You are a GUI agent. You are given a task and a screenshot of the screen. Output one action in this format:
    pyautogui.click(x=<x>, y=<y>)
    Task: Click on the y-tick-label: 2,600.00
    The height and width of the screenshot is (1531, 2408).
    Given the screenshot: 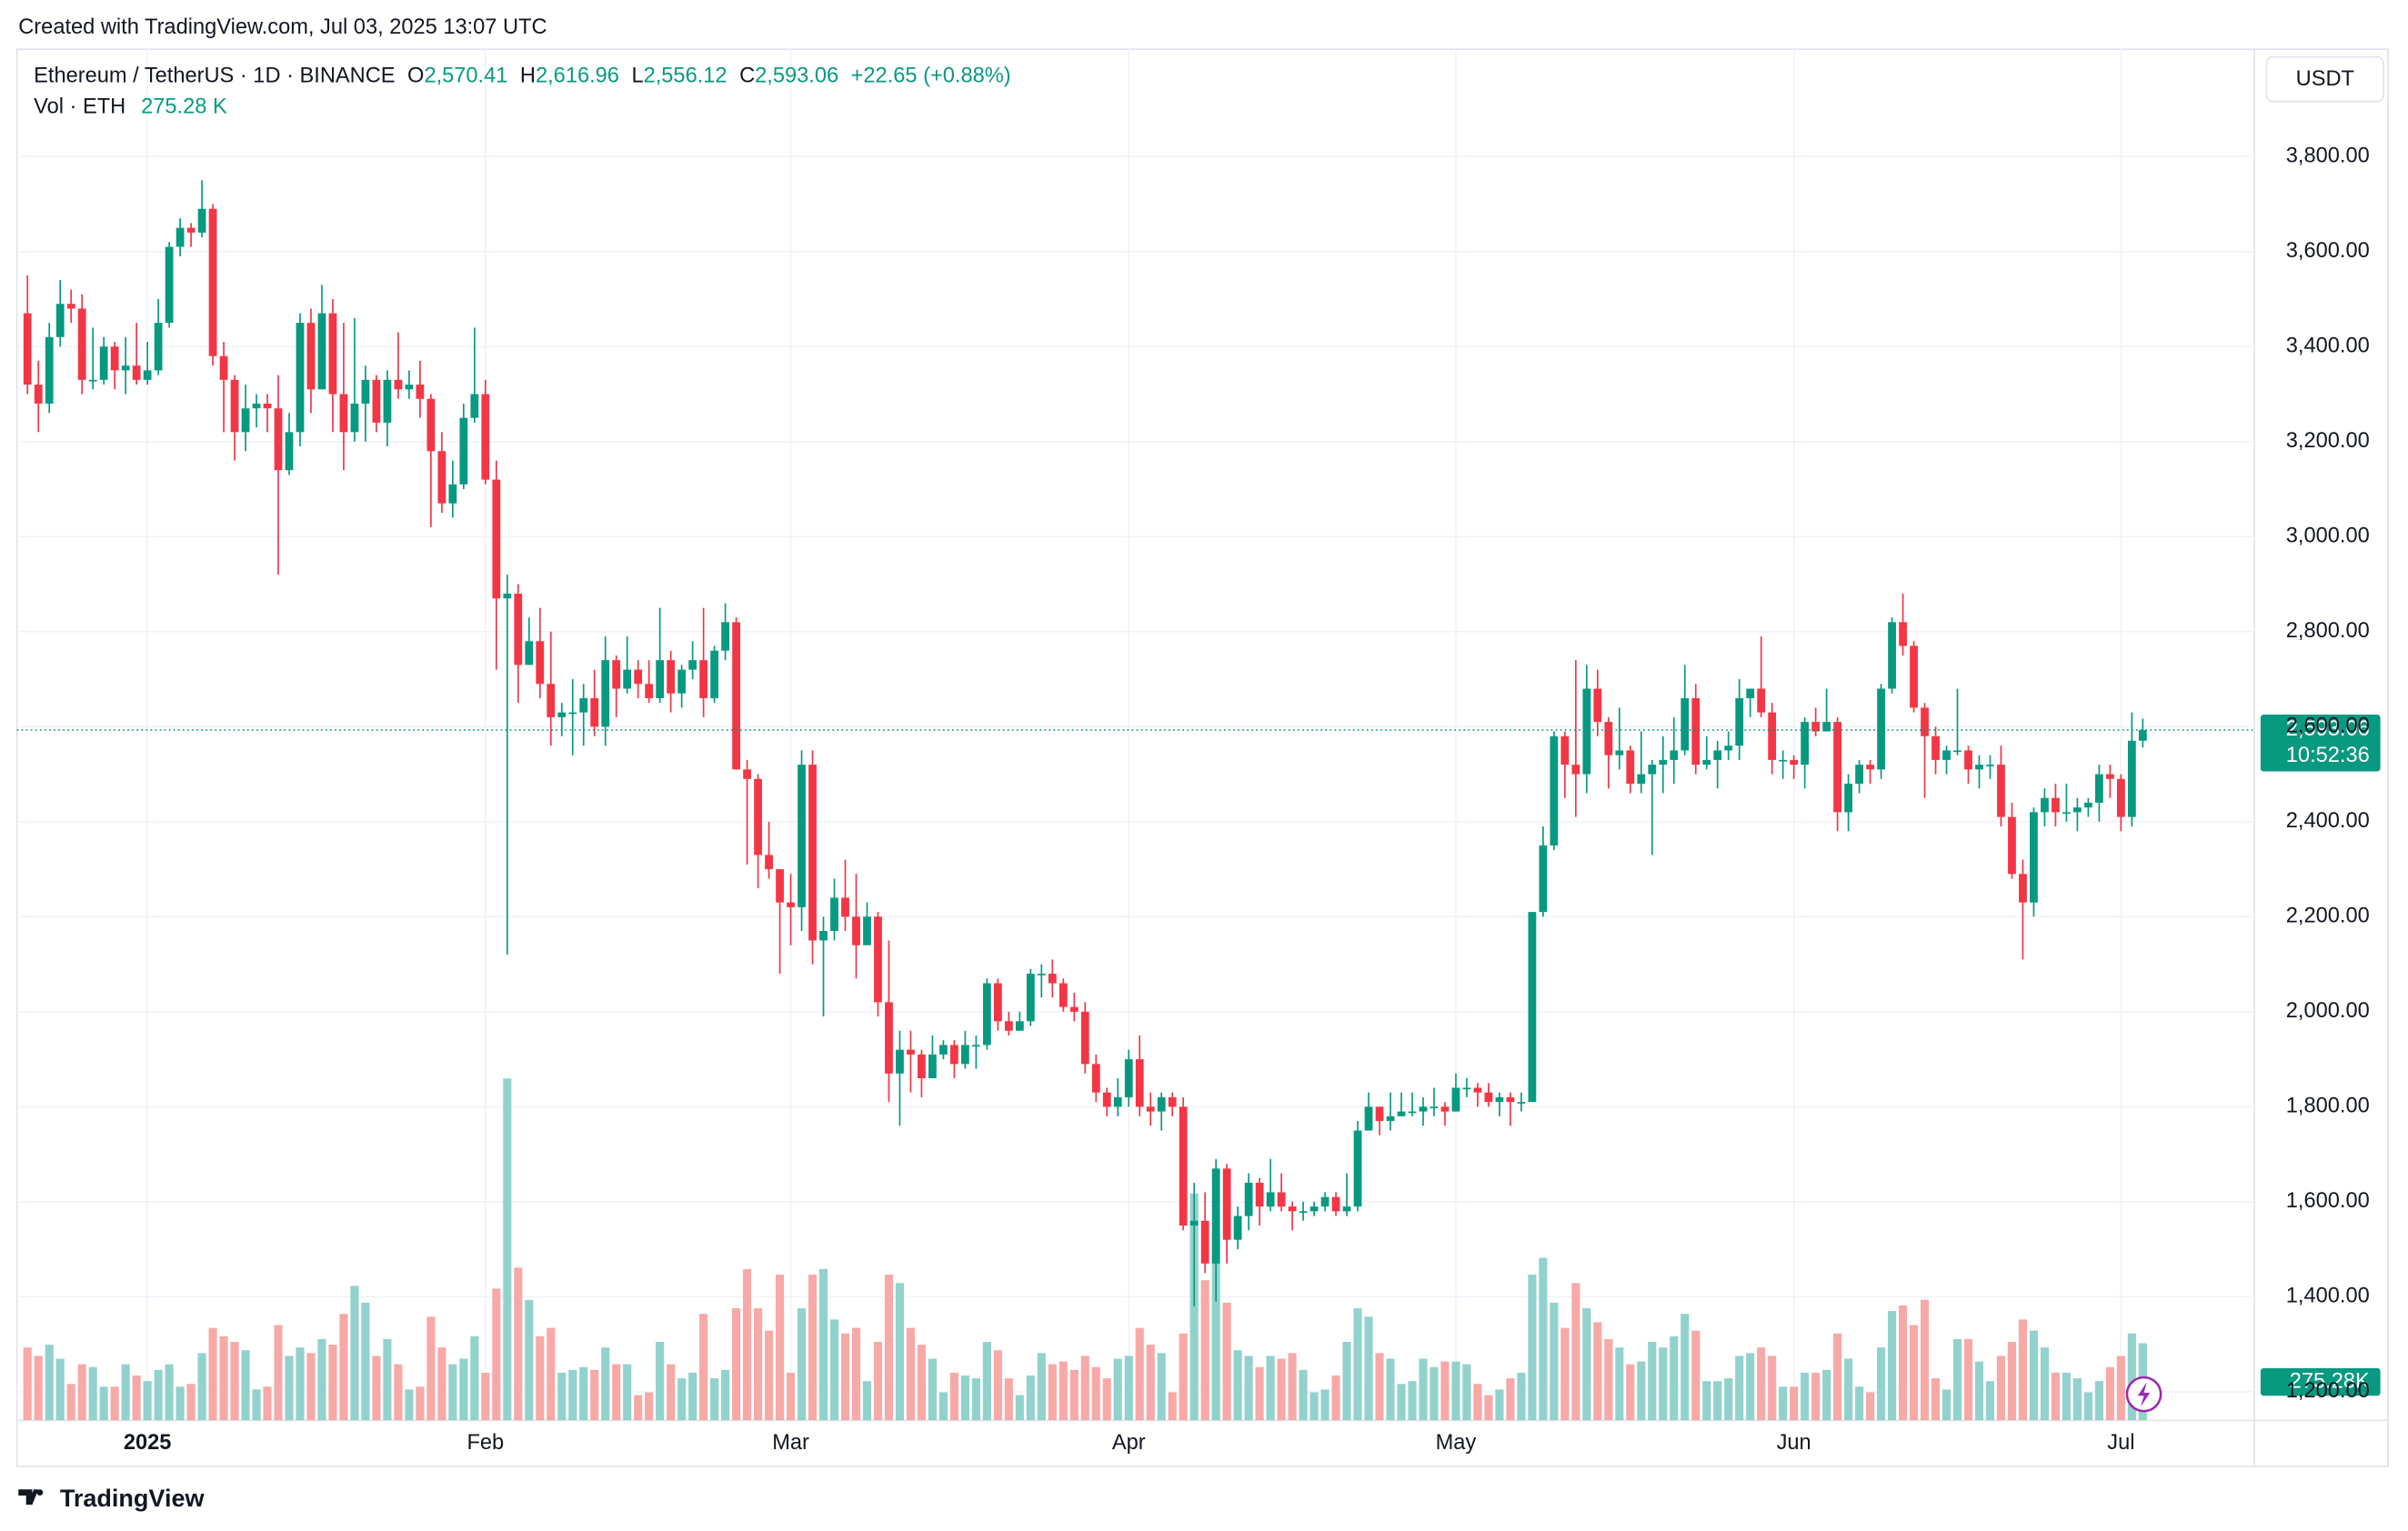 What is the action you would take?
    pyautogui.click(x=2328, y=726)
    